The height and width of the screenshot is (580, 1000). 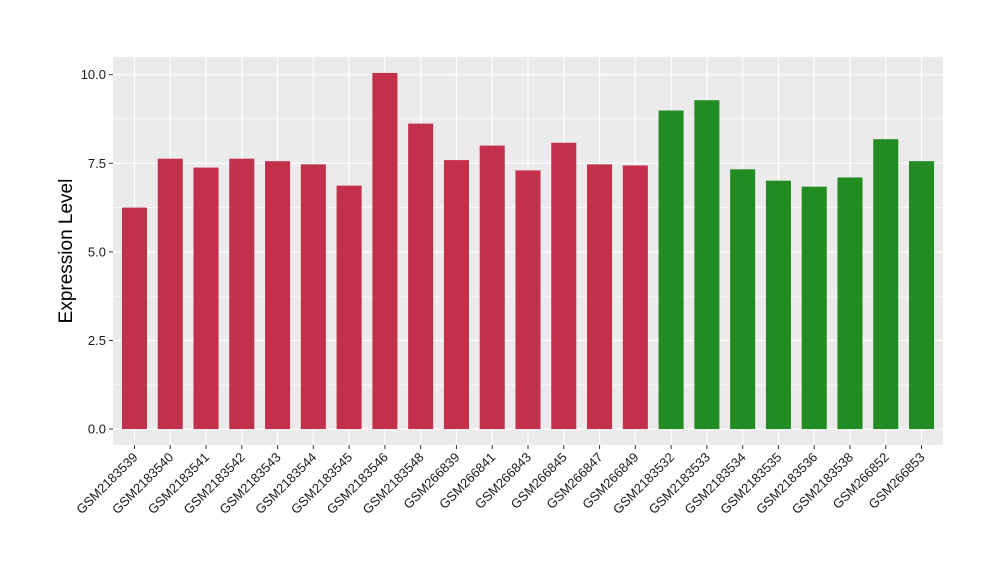 What do you see at coordinates (97, 340) in the screenshot?
I see `y-tick-label: 2.5` at bounding box center [97, 340].